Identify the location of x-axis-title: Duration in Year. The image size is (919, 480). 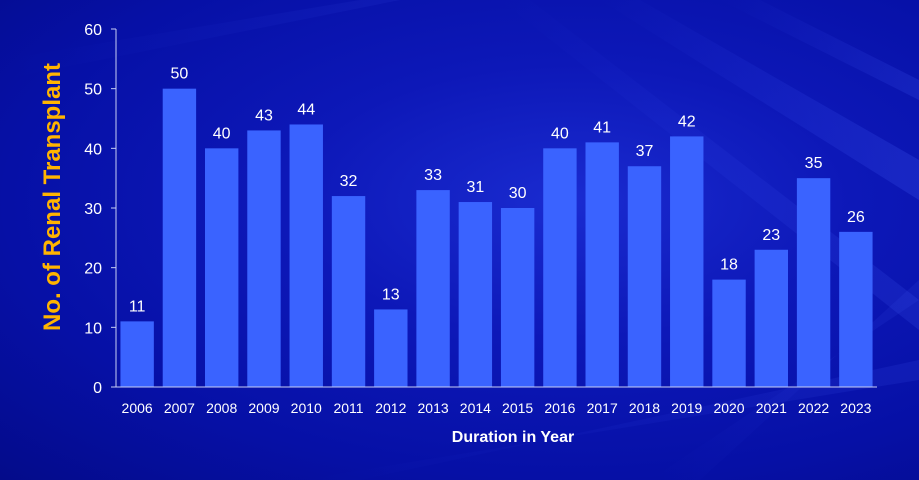
(513, 437).